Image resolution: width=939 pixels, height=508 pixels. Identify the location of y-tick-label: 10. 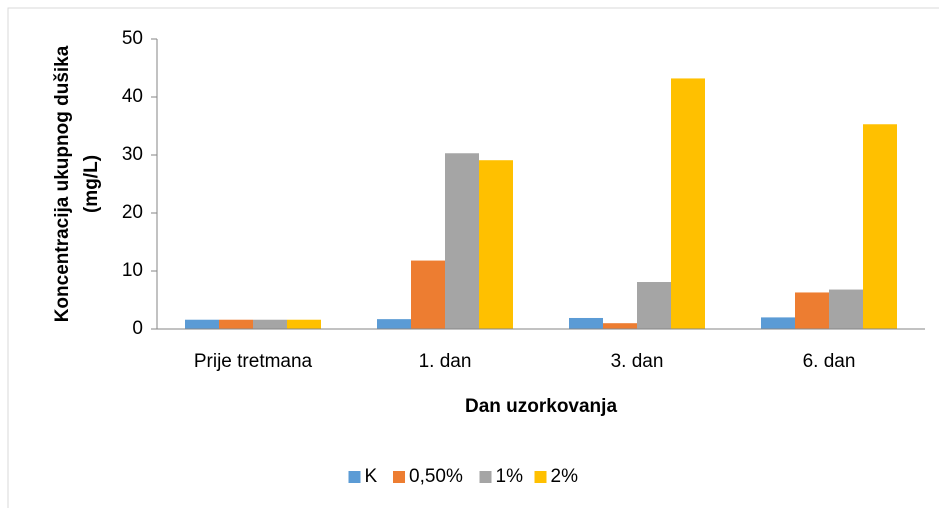
(132, 270).